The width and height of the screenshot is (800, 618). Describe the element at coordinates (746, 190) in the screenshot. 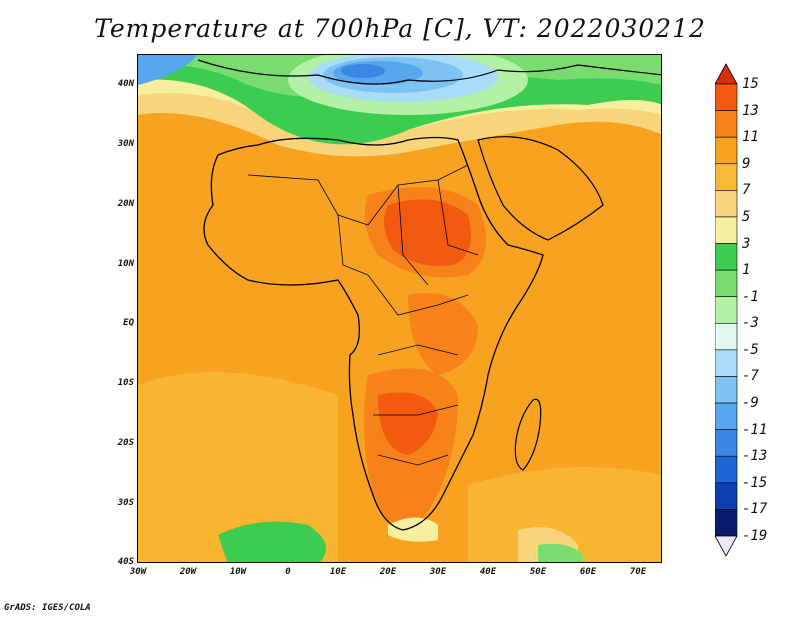

I see `colorbar-label: 7` at that location.